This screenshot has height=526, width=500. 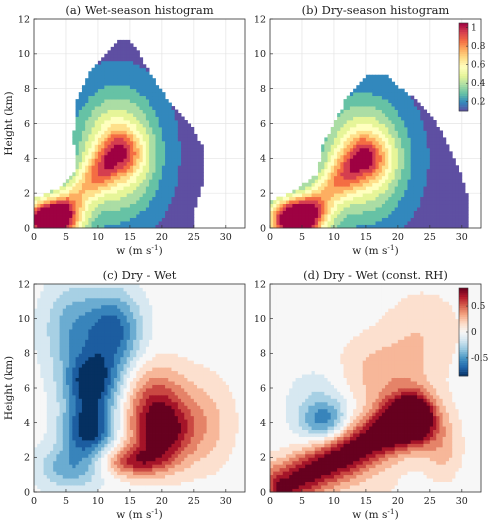 What do you see at coordinates (478, 47) in the screenshot?
I see `colorbar-tick-label: 0.8` at bounding box center [478, 47].